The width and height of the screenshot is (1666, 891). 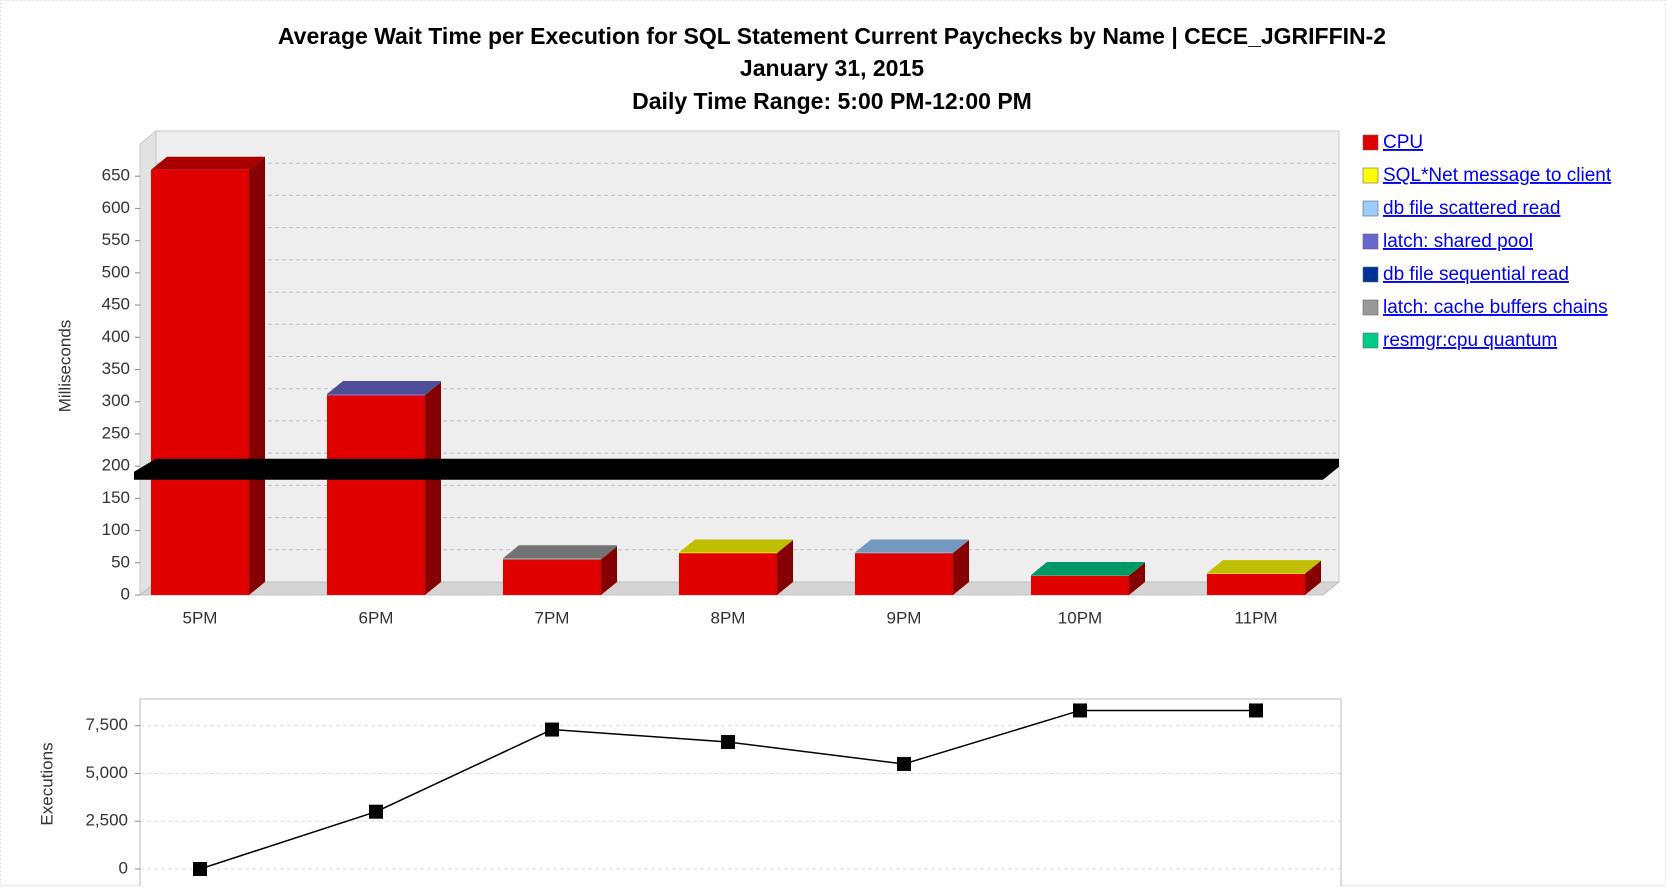 What do you see at coordinates (116, 400) in the screenshot?
I see `y-tick-label: 300` at bounding box center [116, 400].